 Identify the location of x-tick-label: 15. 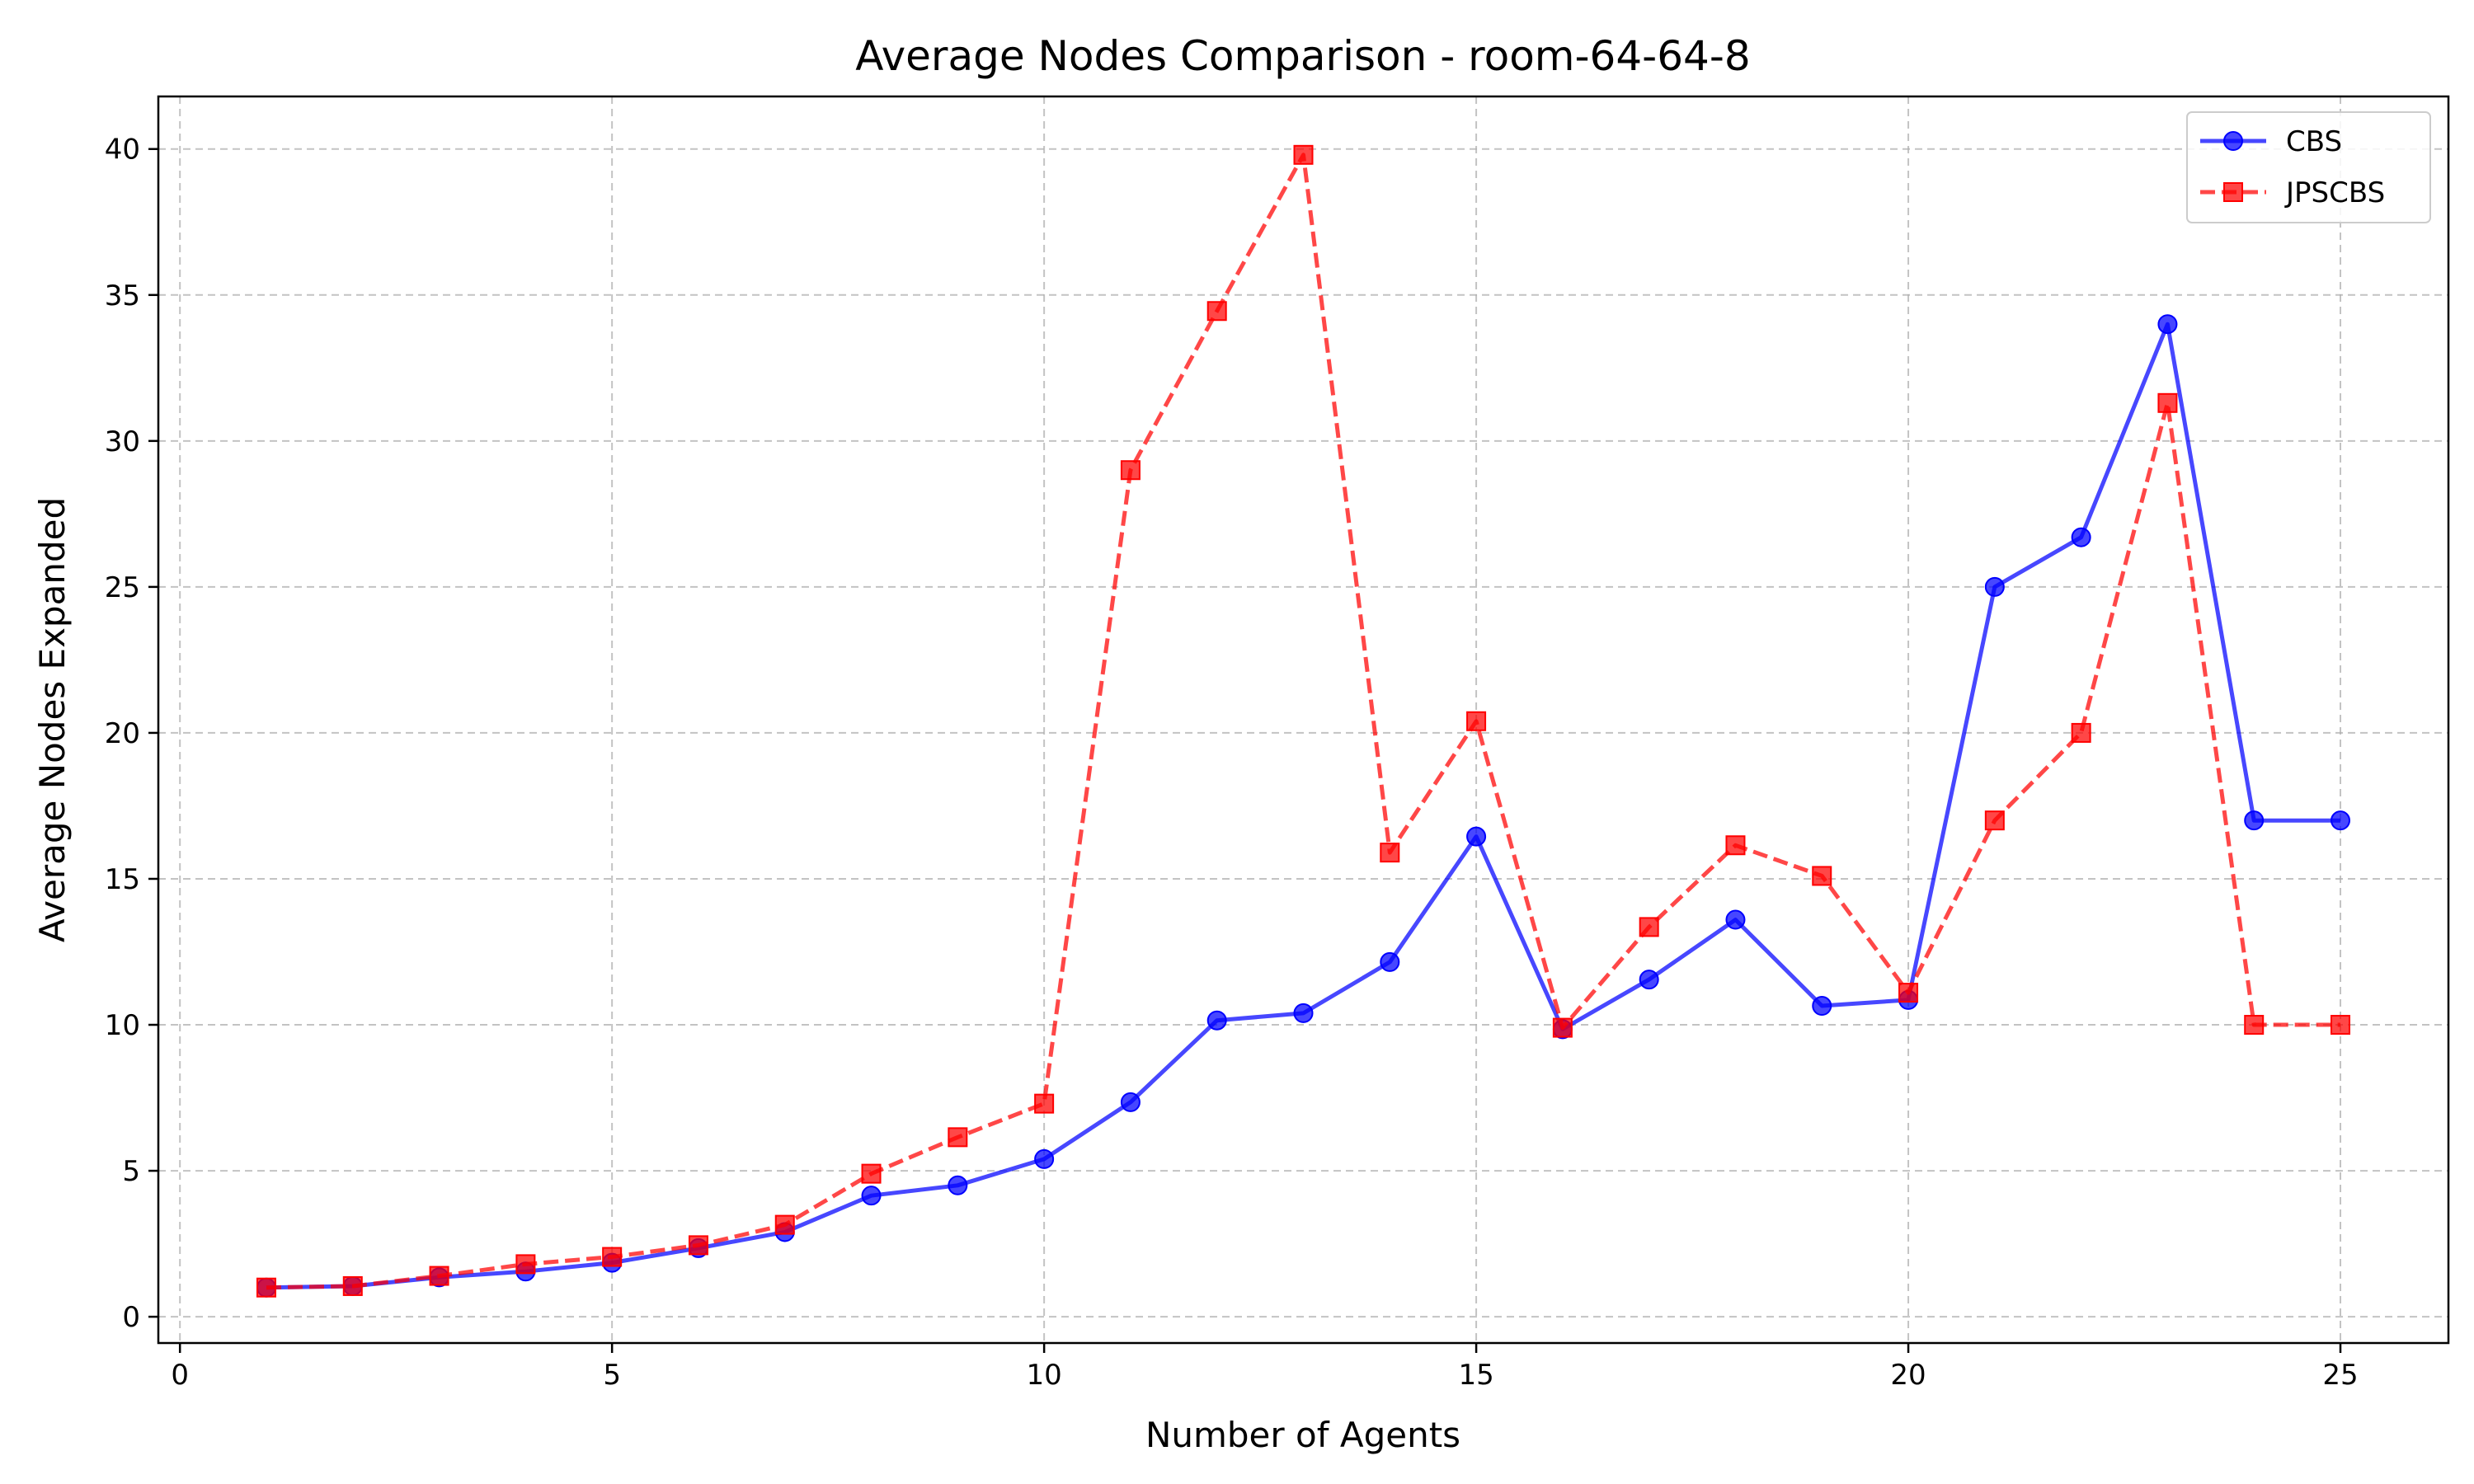
(1475, 1375).